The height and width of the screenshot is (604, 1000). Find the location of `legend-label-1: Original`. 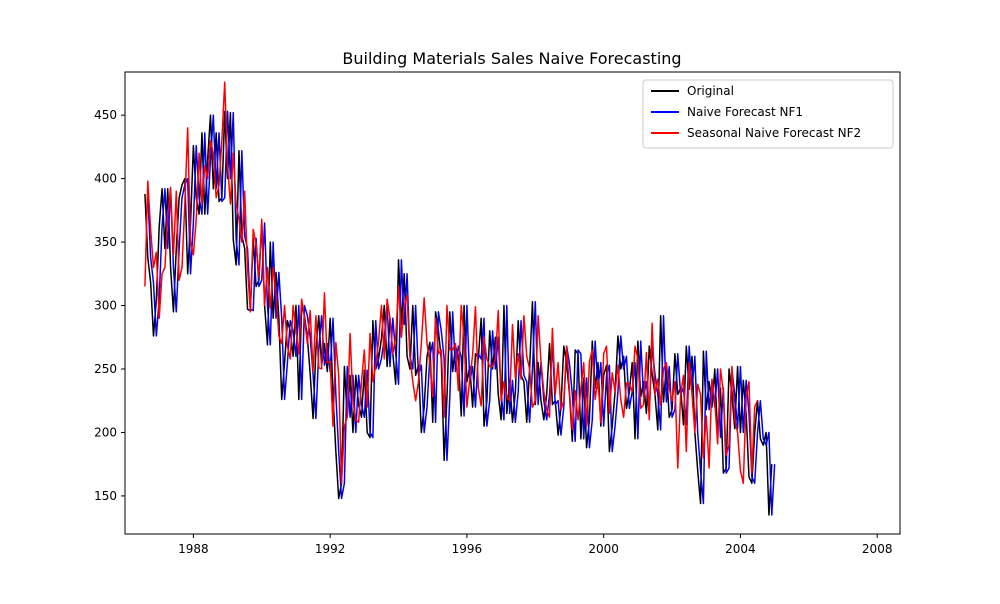

legend-label-1: Original is located at coordinates (710, 91).